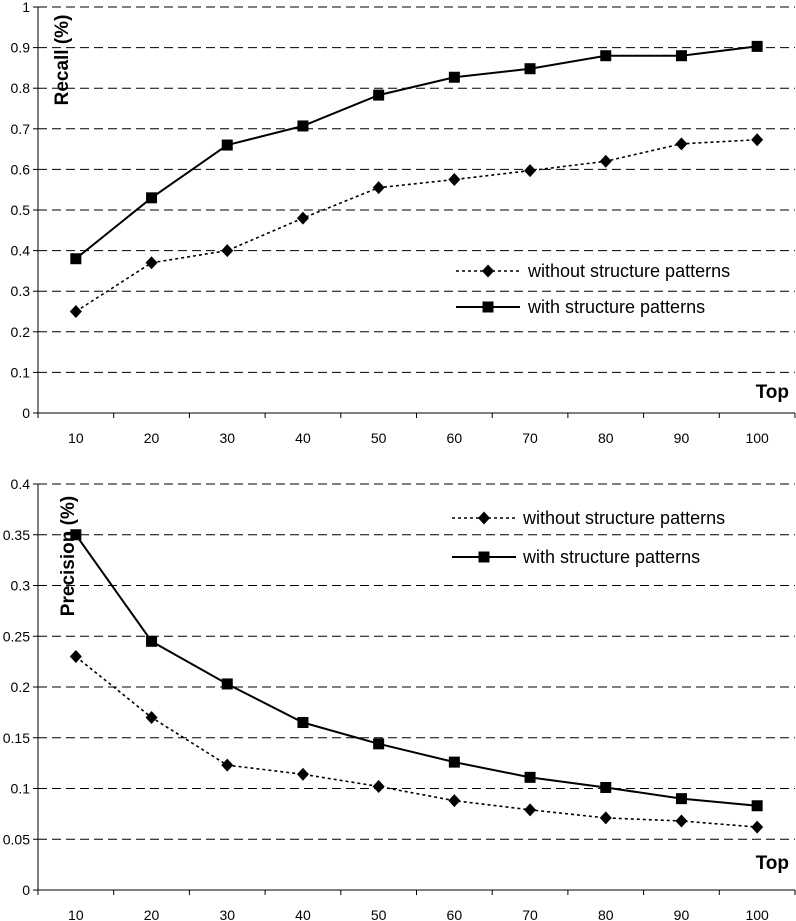 The height and width of the screenshot is (921, 796). Describe the element at coordinates (26, 890) in the screenshot. I see `chart-1-y-tick-label: 0` at that location.